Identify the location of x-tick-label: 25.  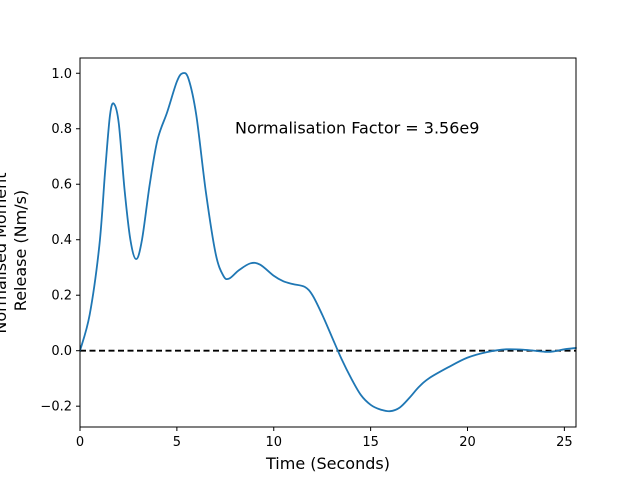
(564, 442).